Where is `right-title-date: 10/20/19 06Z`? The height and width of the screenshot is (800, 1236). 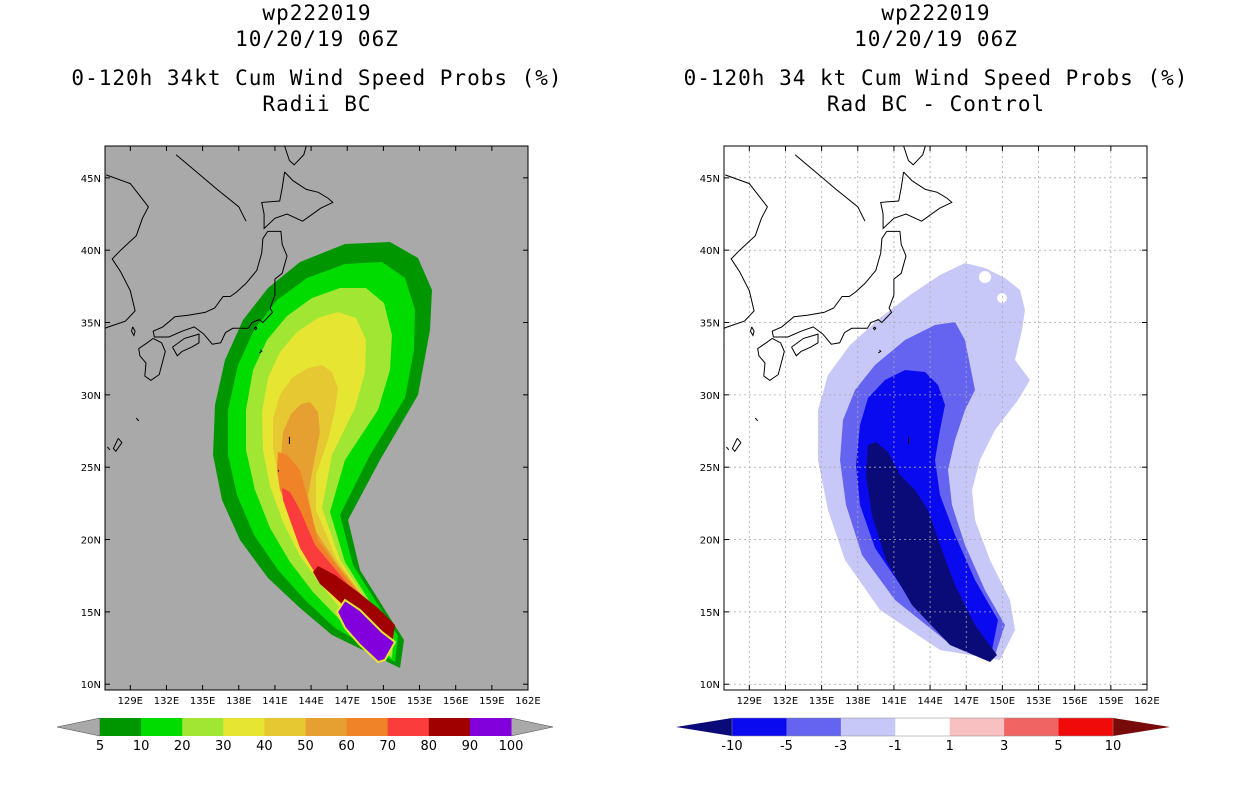 right-title-date: 10/20/19 06Z is located at coordinates (936, 39).